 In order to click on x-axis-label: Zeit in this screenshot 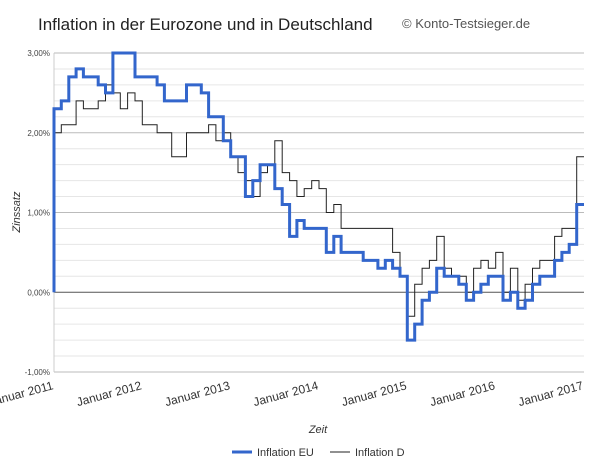, I will do `click(318, 430)`.